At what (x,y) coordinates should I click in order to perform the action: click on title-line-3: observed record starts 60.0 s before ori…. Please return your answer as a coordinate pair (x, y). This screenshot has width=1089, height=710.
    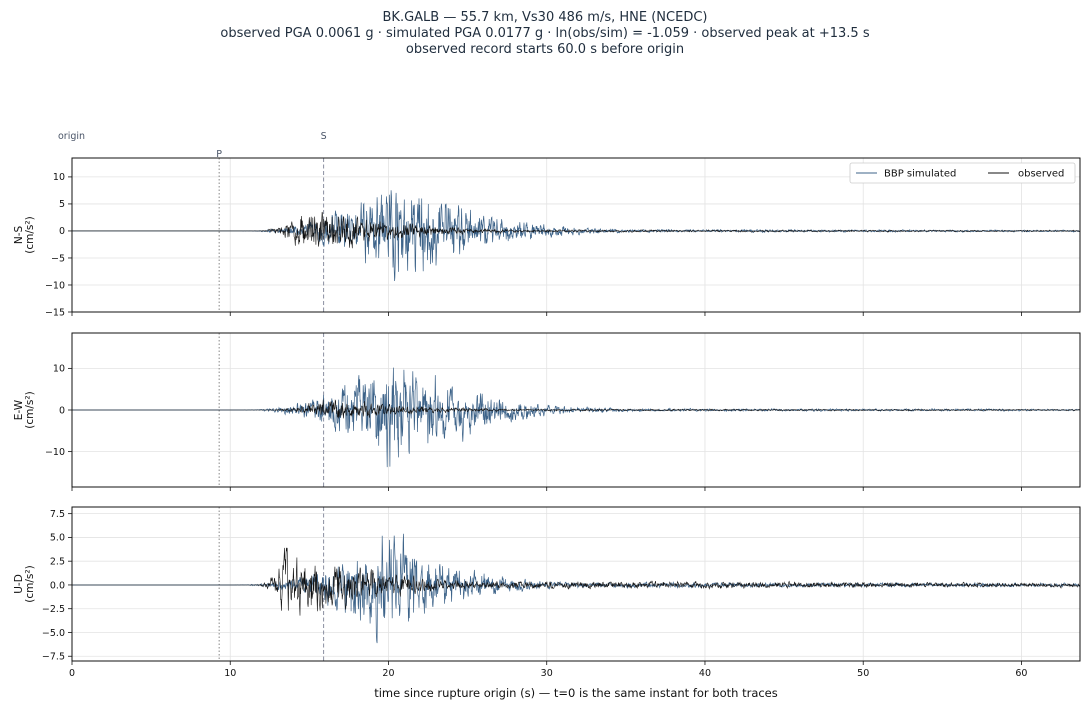
    Looking at the image, I should click on (545, 49).